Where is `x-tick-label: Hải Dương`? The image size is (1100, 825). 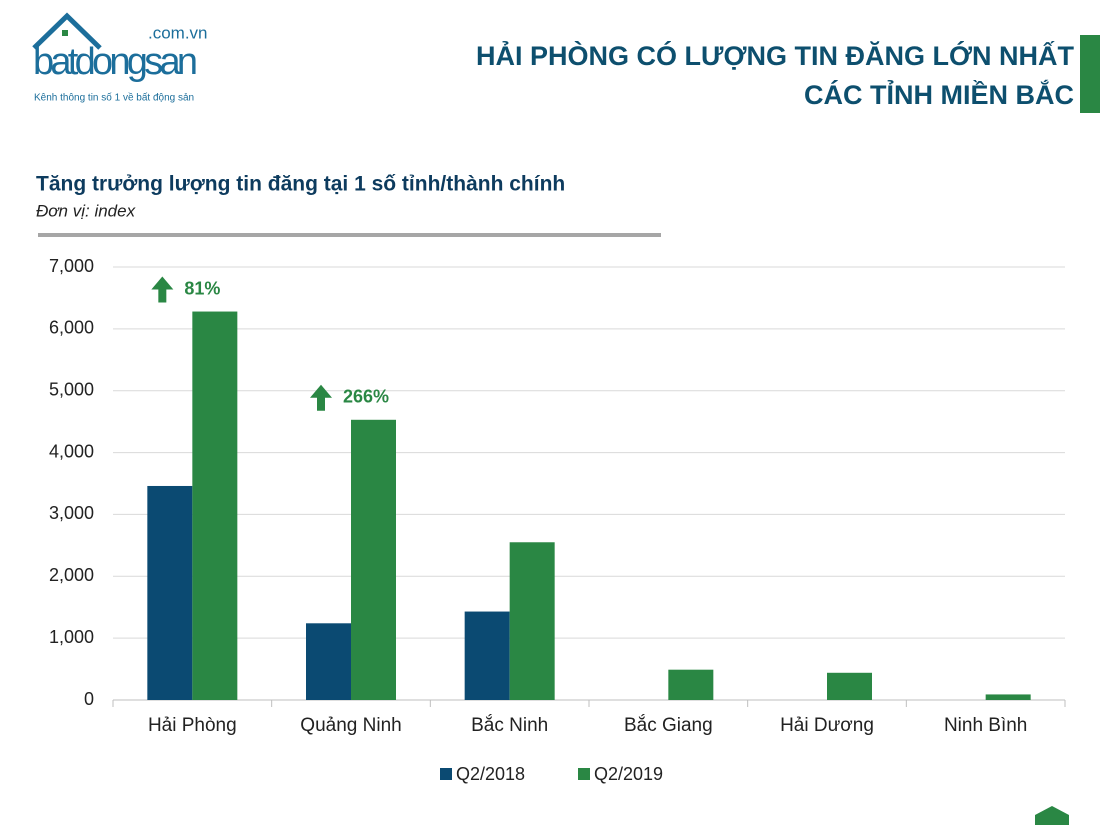
x-tick-label: Hải Dương is located at coordinates (827, 725).